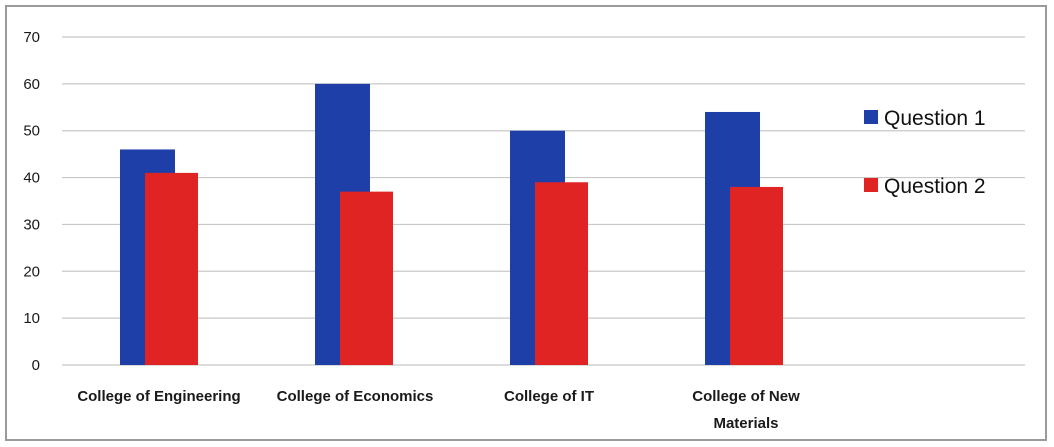 The width and height of the screenshot is (1054, 447). What do you see at coordinates (745, 423) in the screenshot?
I see `x-category-label: Materials` at bounding box center [745, 423].